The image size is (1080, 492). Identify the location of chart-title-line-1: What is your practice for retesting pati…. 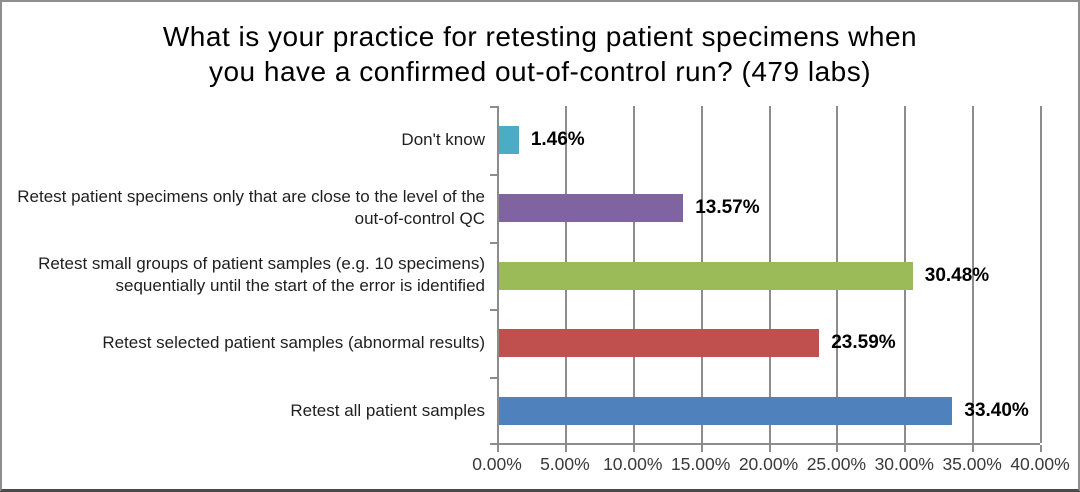
(540, 36).